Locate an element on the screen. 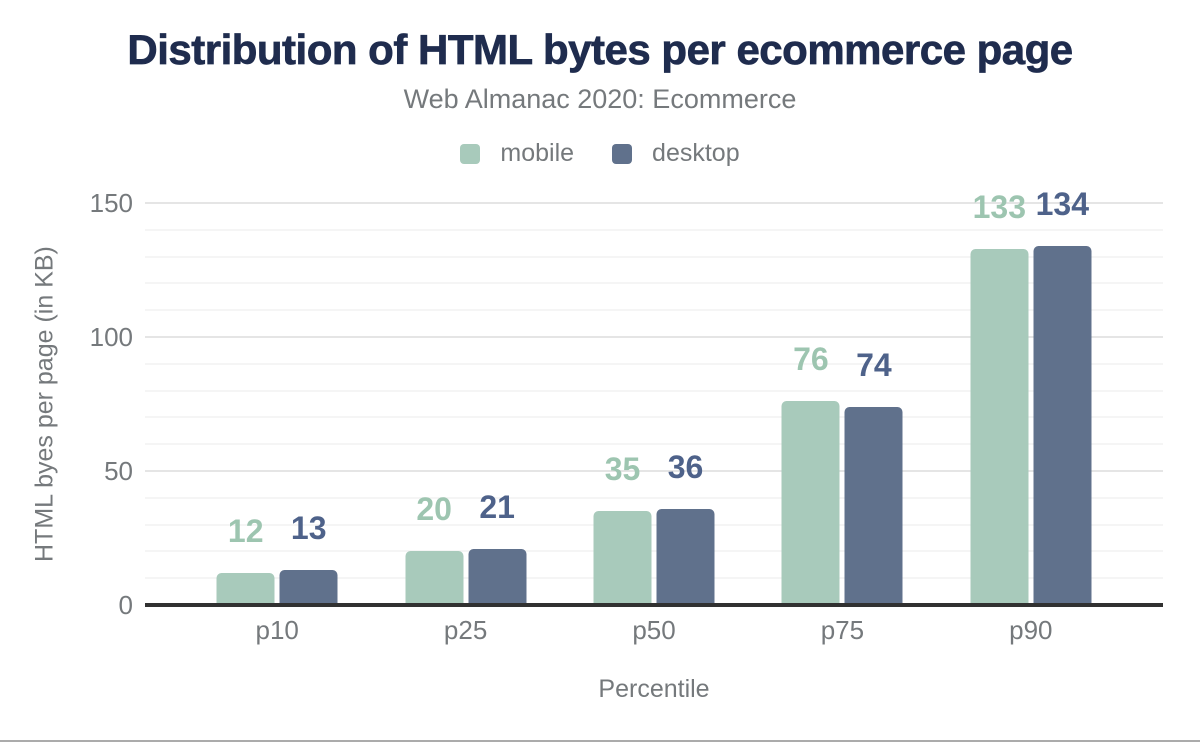 The height and width of the screenshot is (742, 1200). bar-desktop-p75 is located at coordinates (873, 506).